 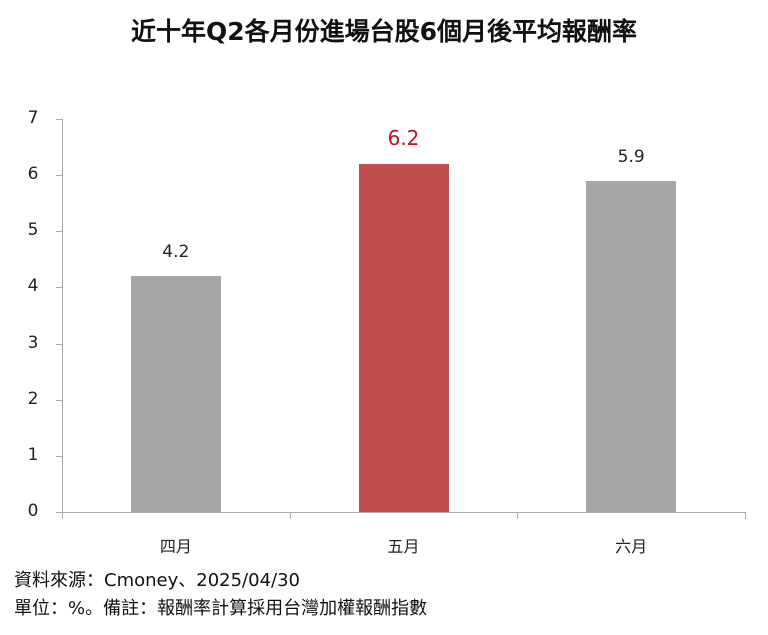 What do you see at coordinates (62, 319) in the screenshot?
I see `y-axis` at bounding box center [62, 319].